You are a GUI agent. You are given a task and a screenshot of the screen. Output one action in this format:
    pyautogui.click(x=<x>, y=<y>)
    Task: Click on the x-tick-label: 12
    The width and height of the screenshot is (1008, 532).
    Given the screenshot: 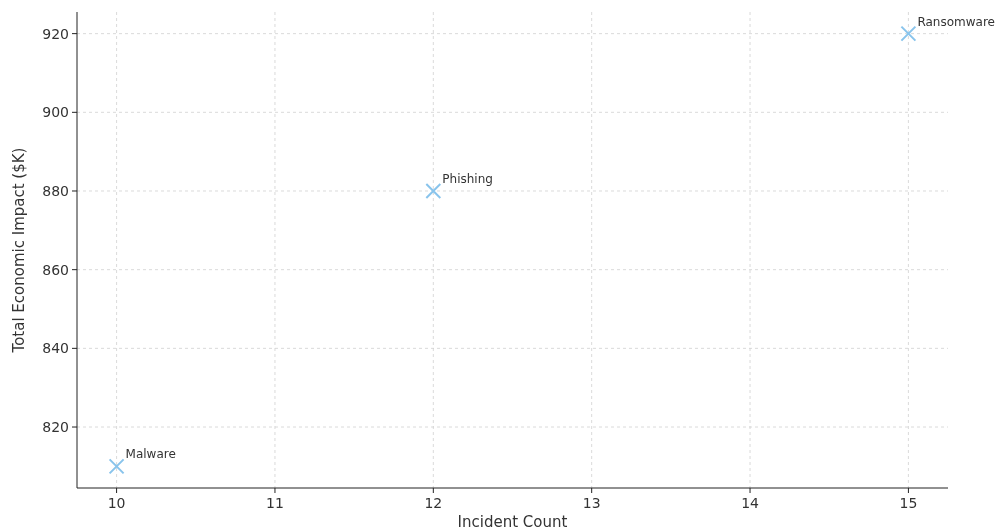 What is the action you would take?
    pyautogui.click(x=433, y=503)
    